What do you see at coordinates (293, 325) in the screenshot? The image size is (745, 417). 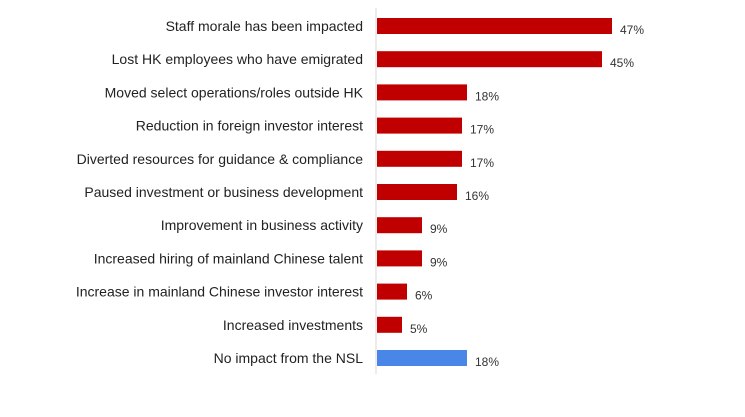 I see `category-label: Increased investments` at bounding box center [293, 325].